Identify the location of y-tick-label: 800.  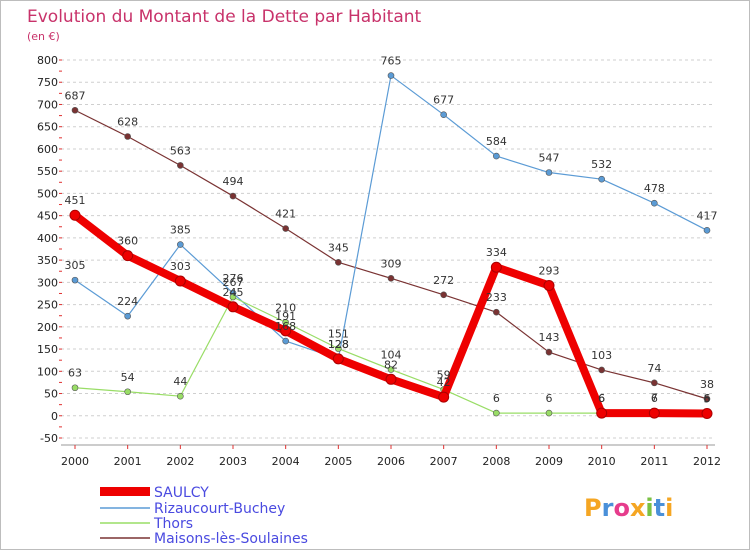
(47, 60).